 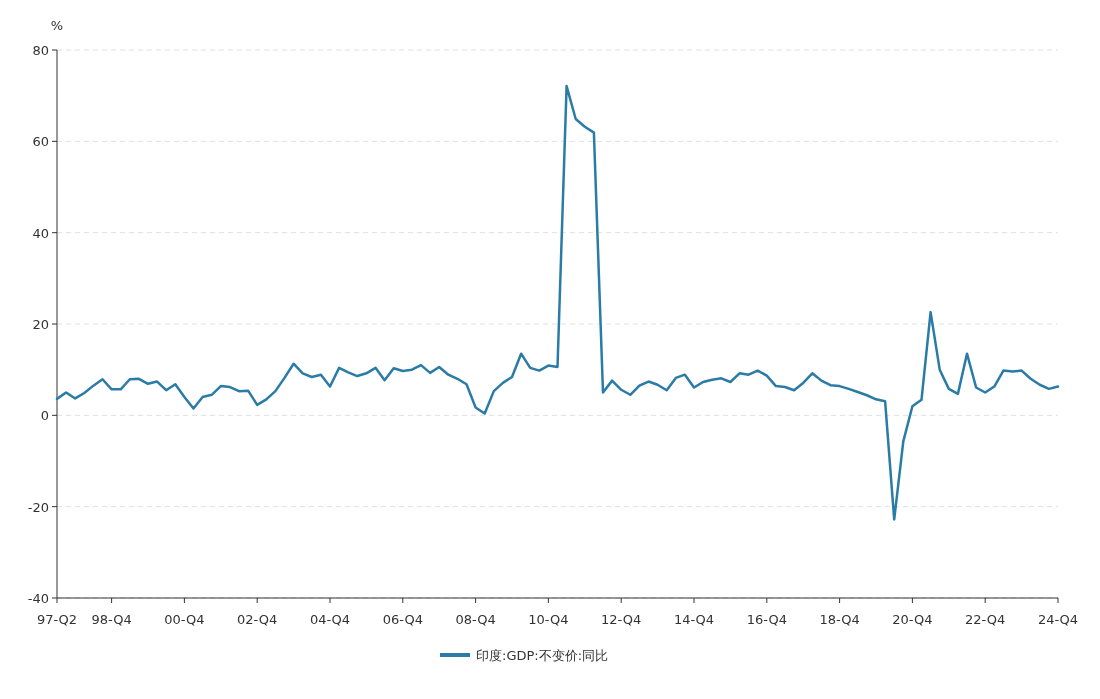 What do you see at coordinates (38, 507) in the screenshot?
I see `y-tick-label: -20` at bounding box center [38, 507].